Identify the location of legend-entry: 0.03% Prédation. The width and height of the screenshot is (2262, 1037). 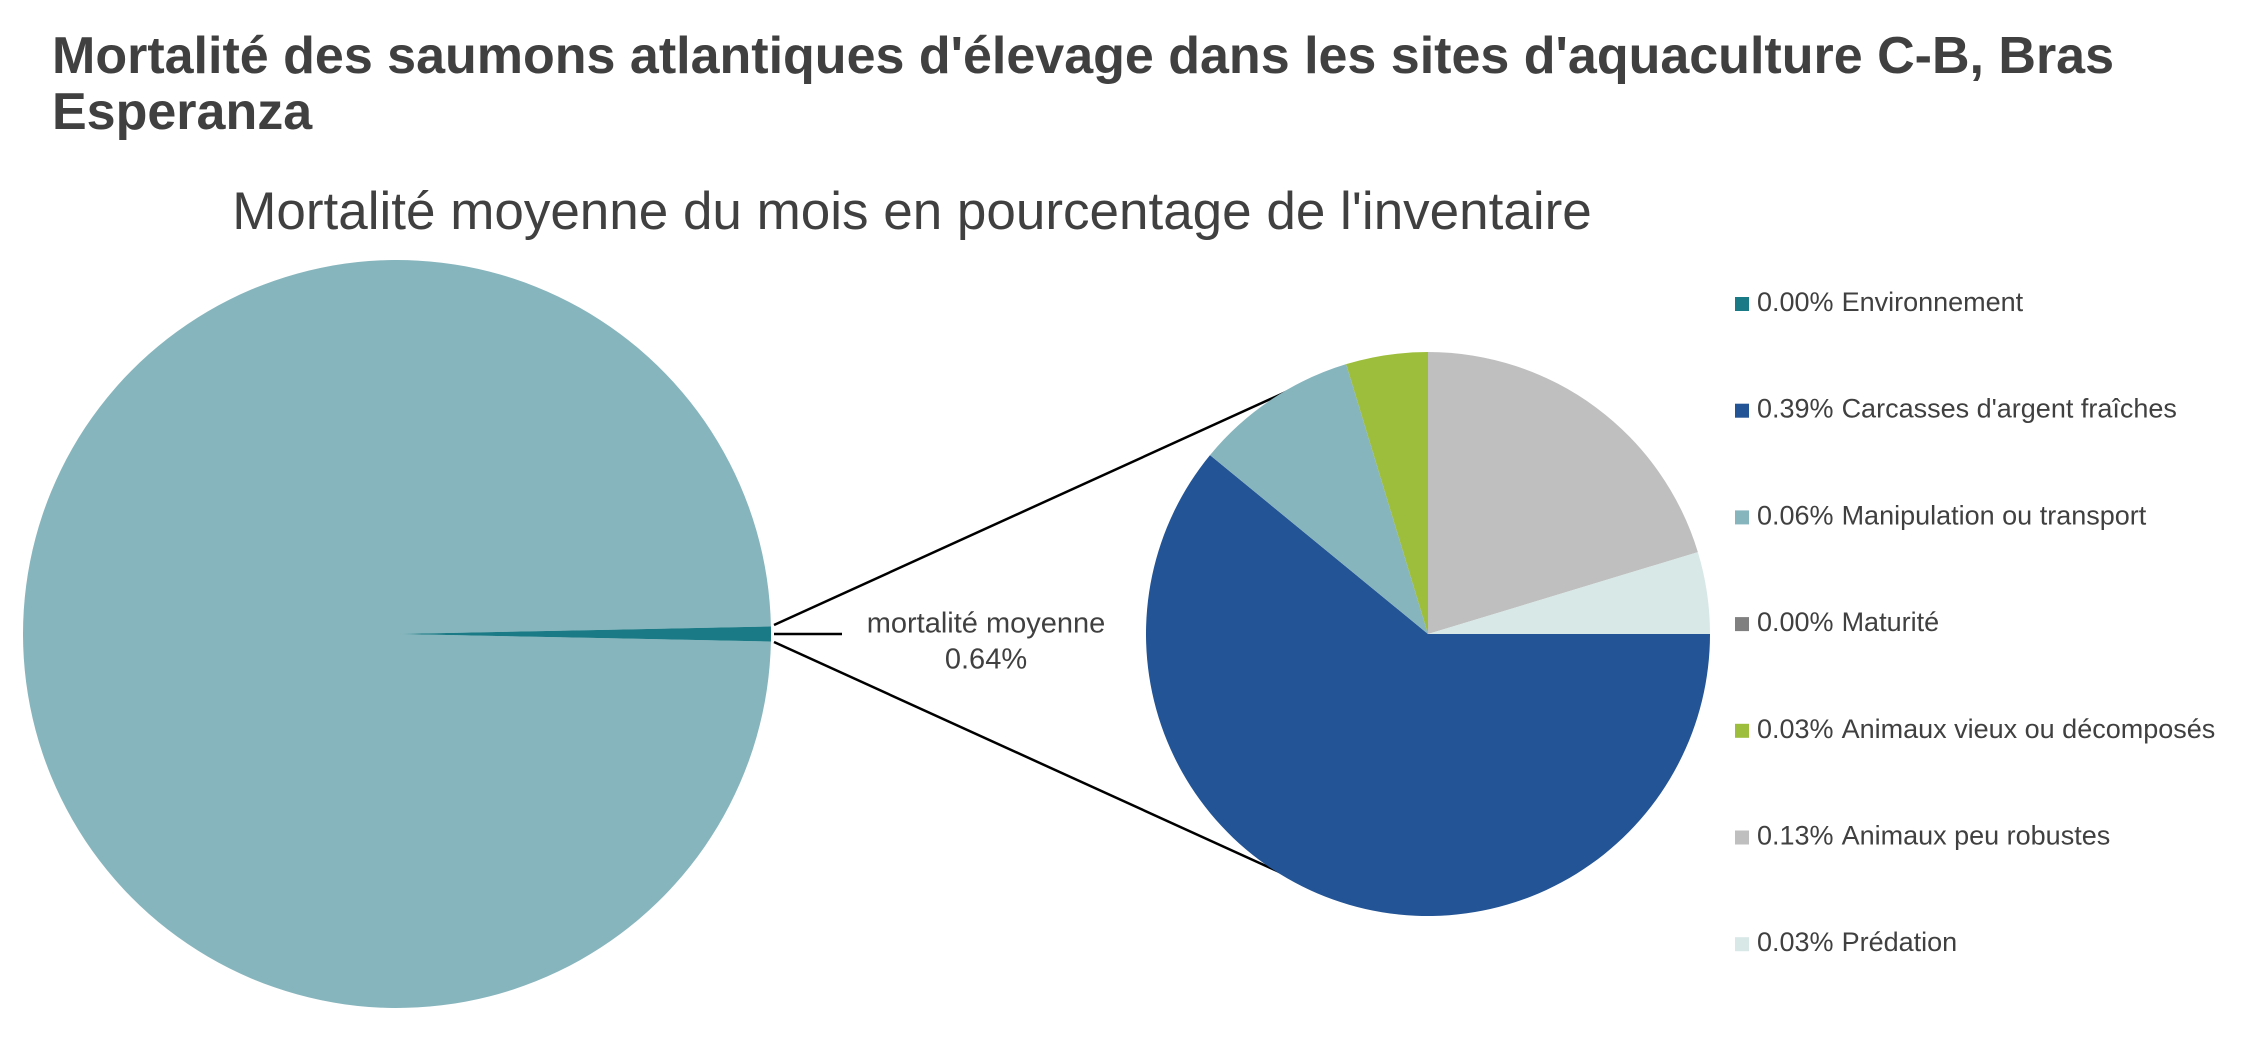
(1857, 942).